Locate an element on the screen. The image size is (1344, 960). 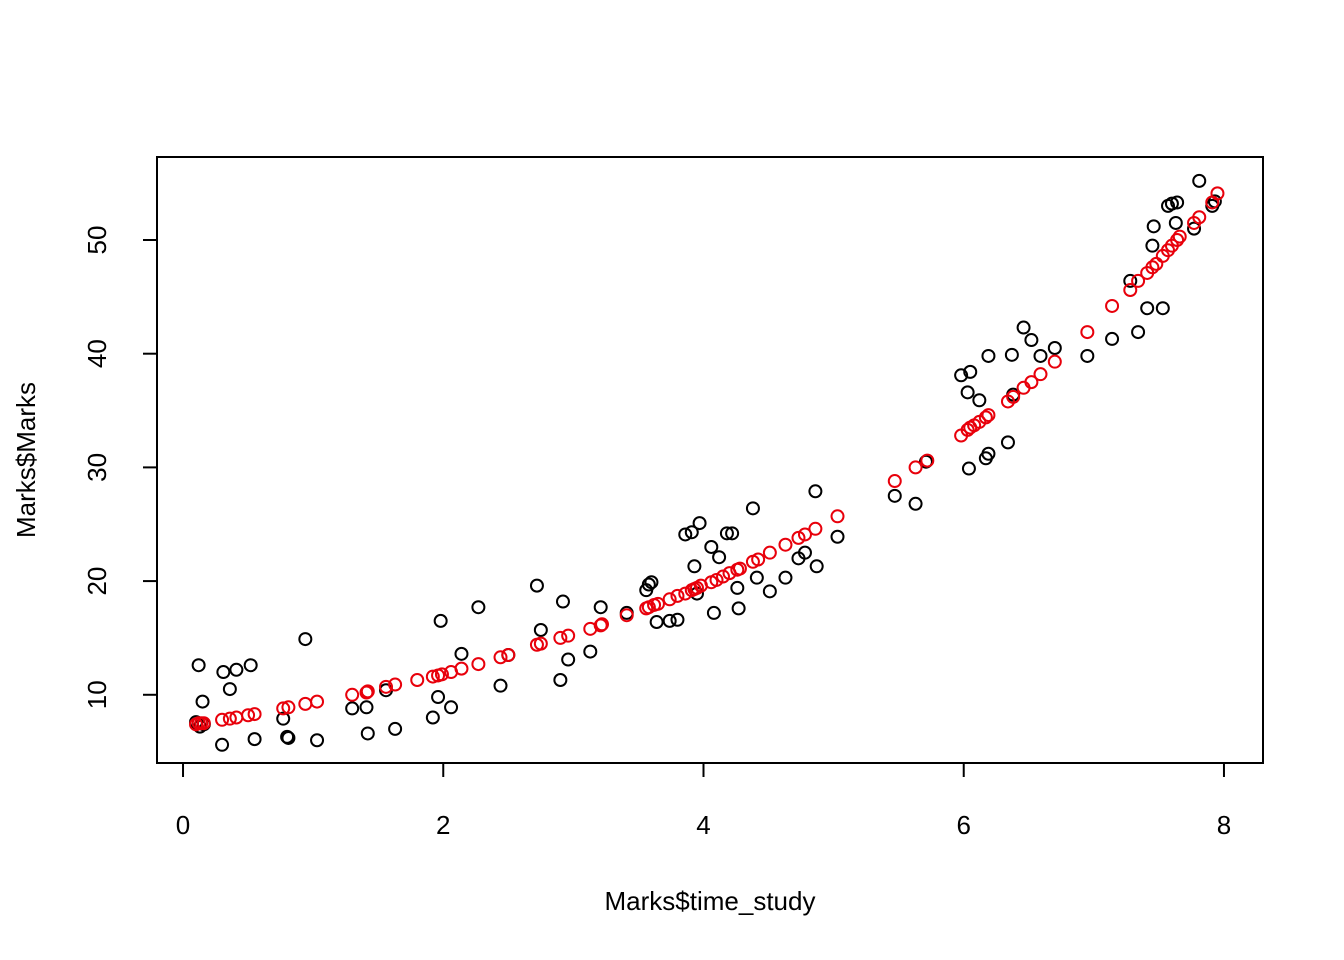
x-tick-label: 6 is located at coordinates (963, 825).